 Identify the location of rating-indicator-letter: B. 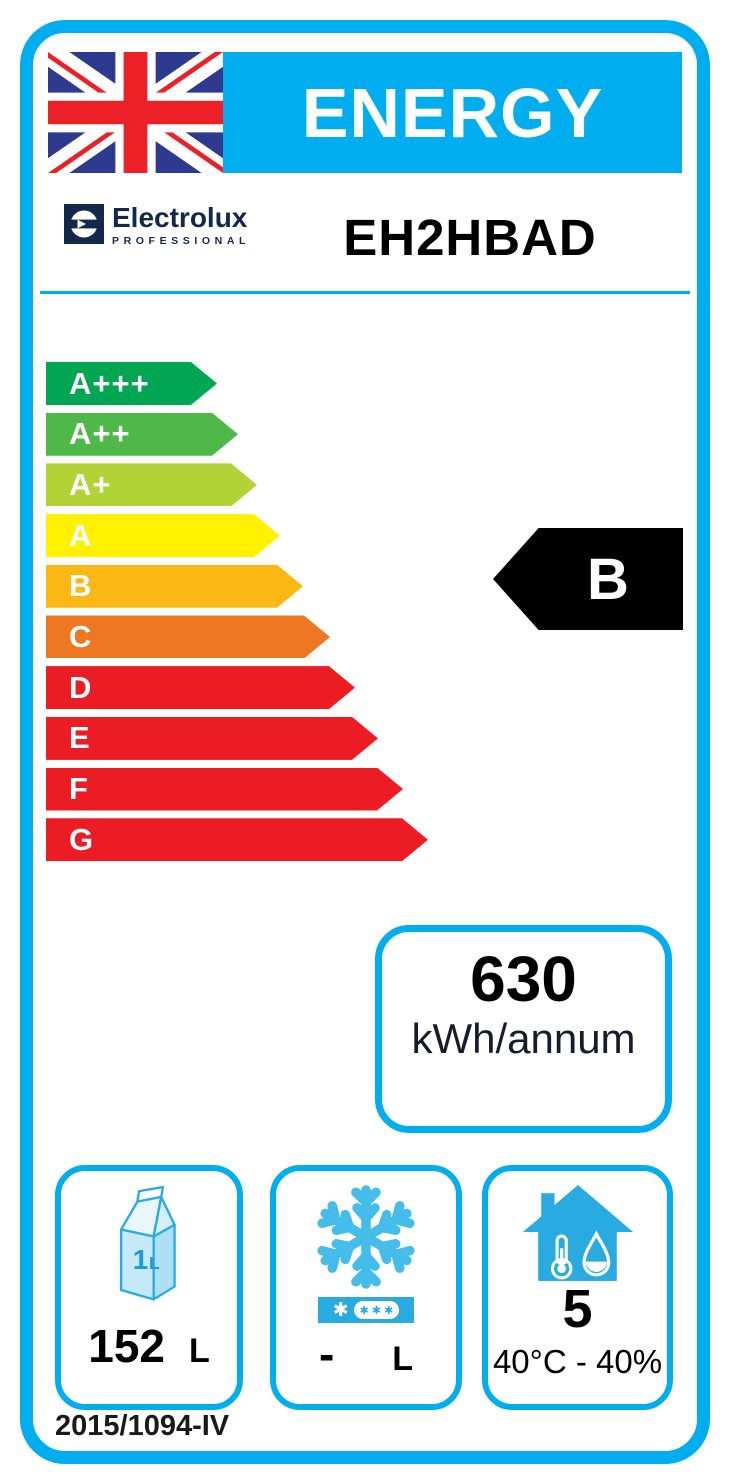
(608, 579).